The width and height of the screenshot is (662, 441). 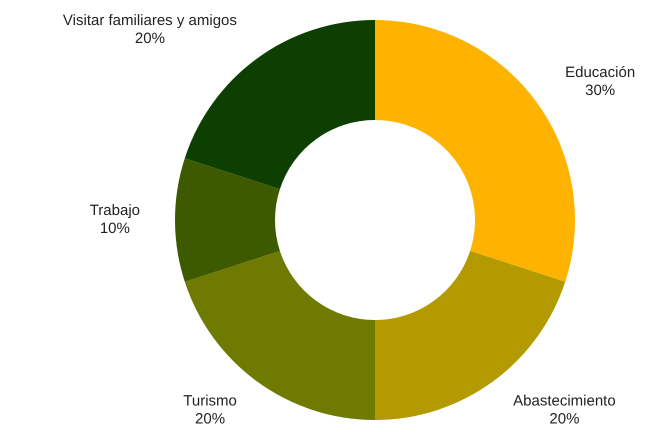 I want to click on slice-label: Visitar familiares y amigos, so click(x=149, y=21).